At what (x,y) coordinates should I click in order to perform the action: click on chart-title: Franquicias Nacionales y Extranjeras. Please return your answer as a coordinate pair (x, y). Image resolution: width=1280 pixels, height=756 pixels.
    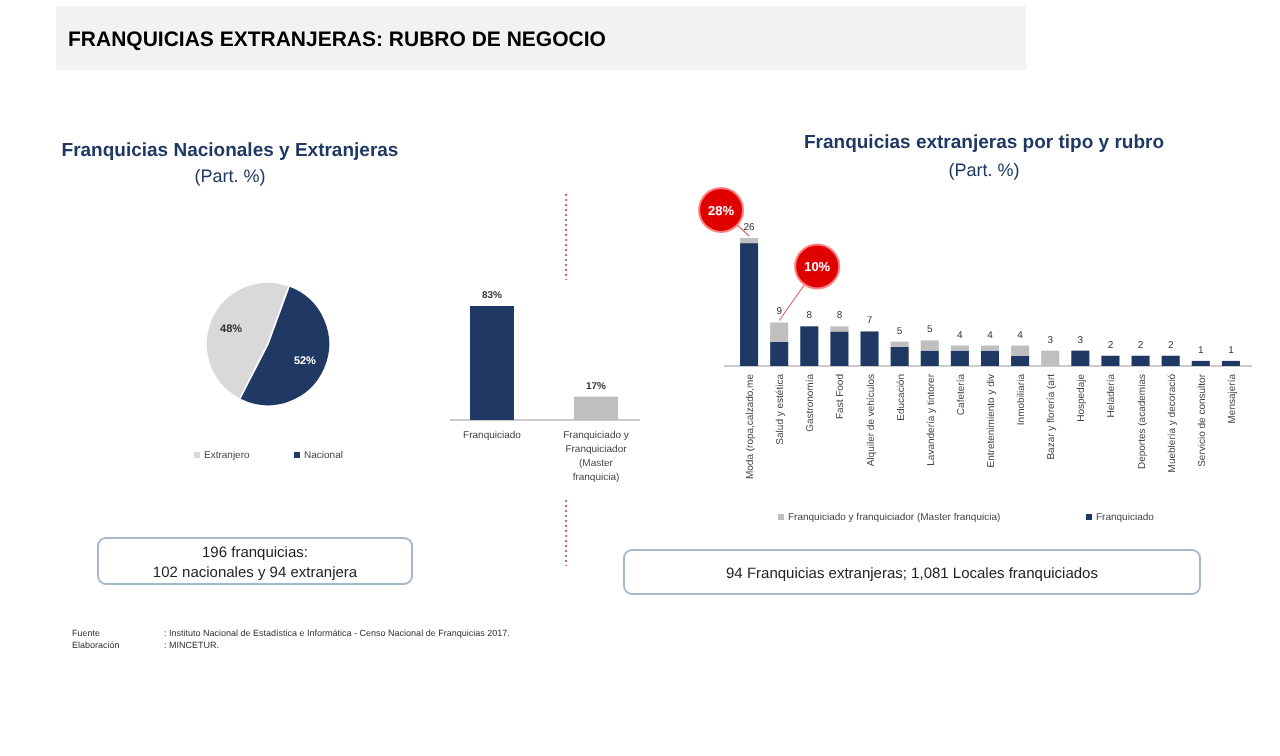
    Looking at the image, I should click on (230, 151).